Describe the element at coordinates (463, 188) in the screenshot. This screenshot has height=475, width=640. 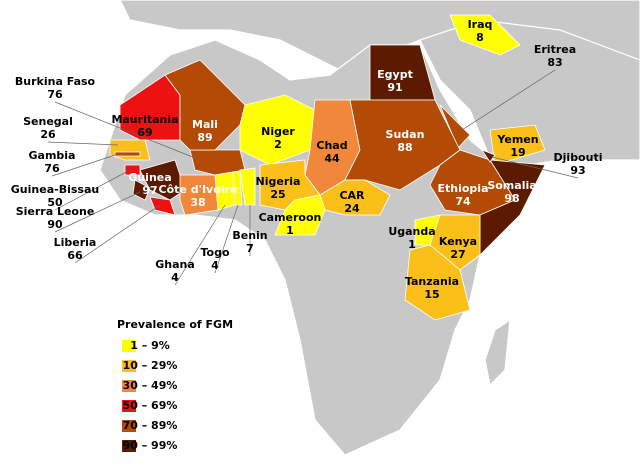
I see `country-name: Ethiopia` at that location.